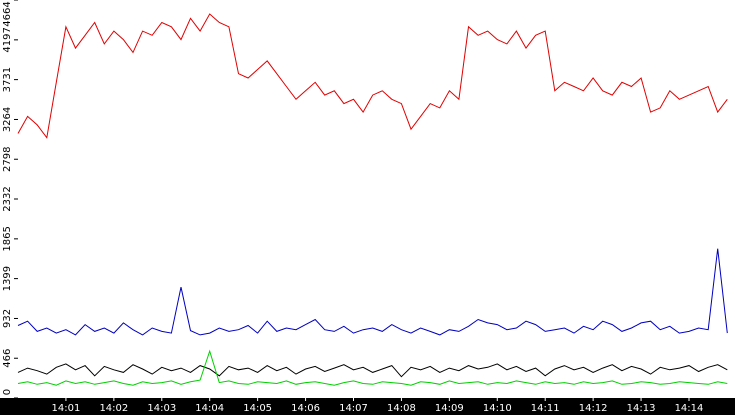 This screenshot has width=735, height=415. Describe the element at coordinates (161, 408) in the screenshot. I see `x-tick-label: 14:03` at that location.